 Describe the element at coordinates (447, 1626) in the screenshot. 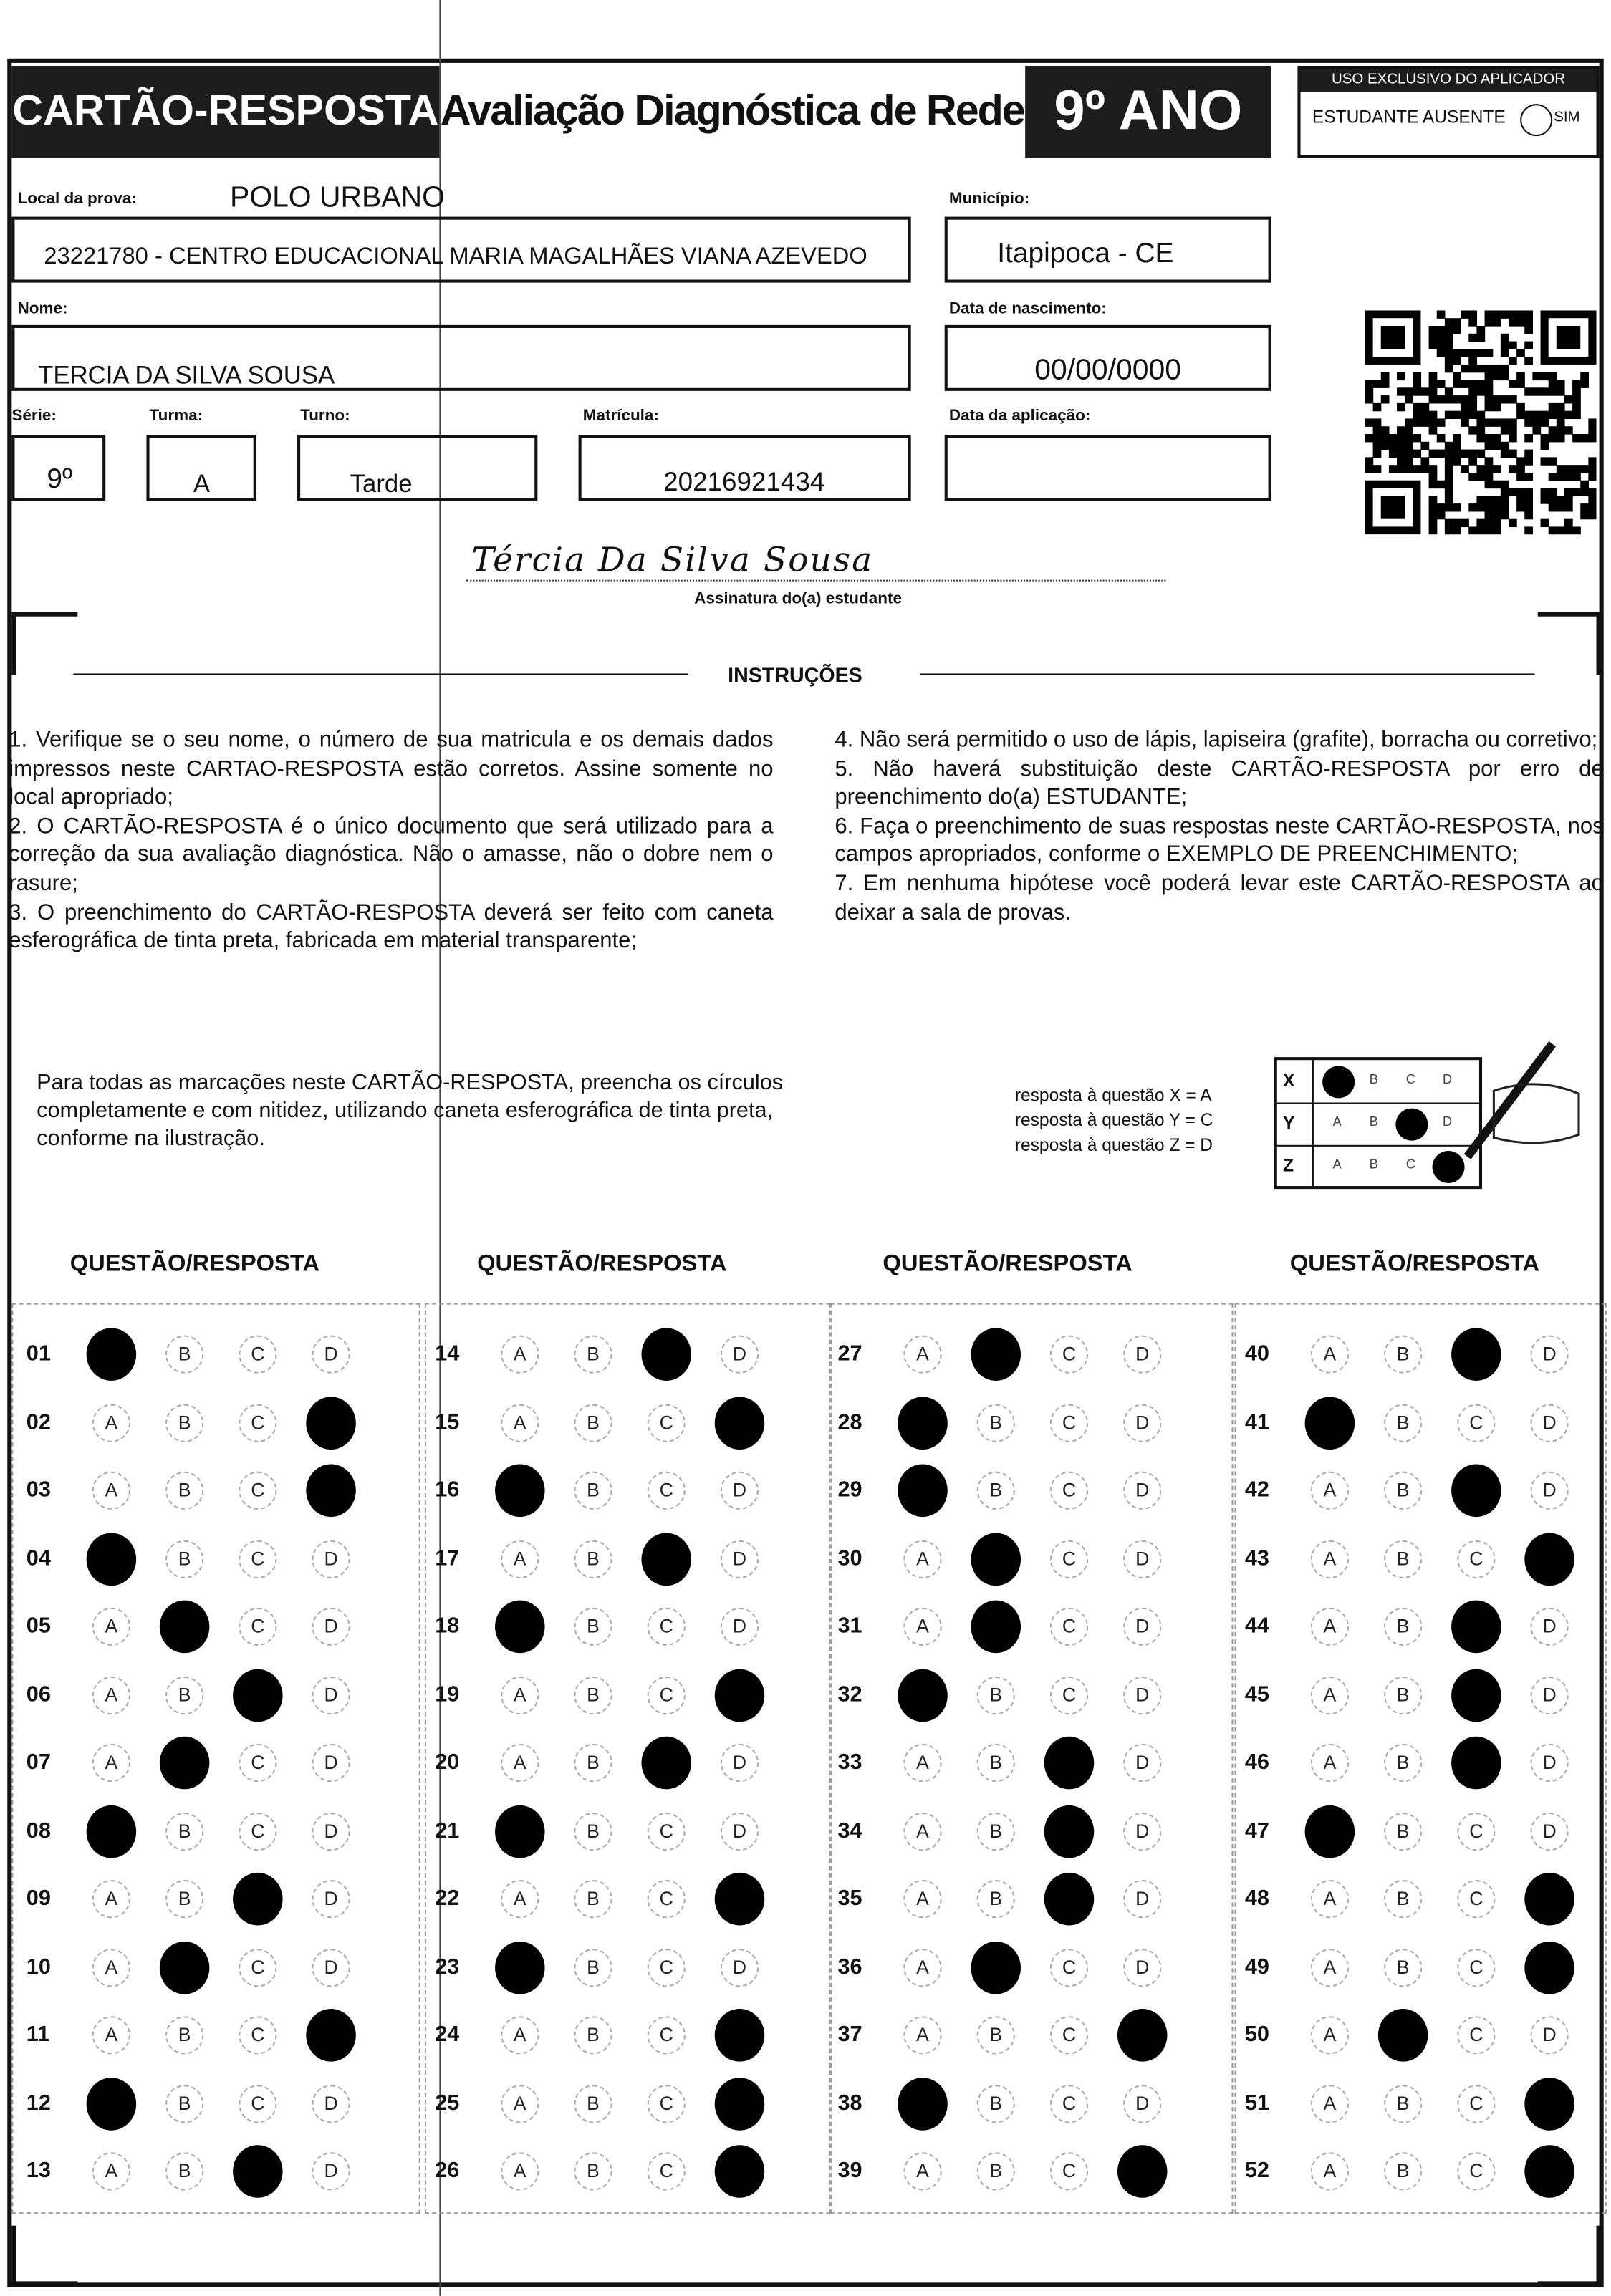

I see `question-number: 18` at that location.